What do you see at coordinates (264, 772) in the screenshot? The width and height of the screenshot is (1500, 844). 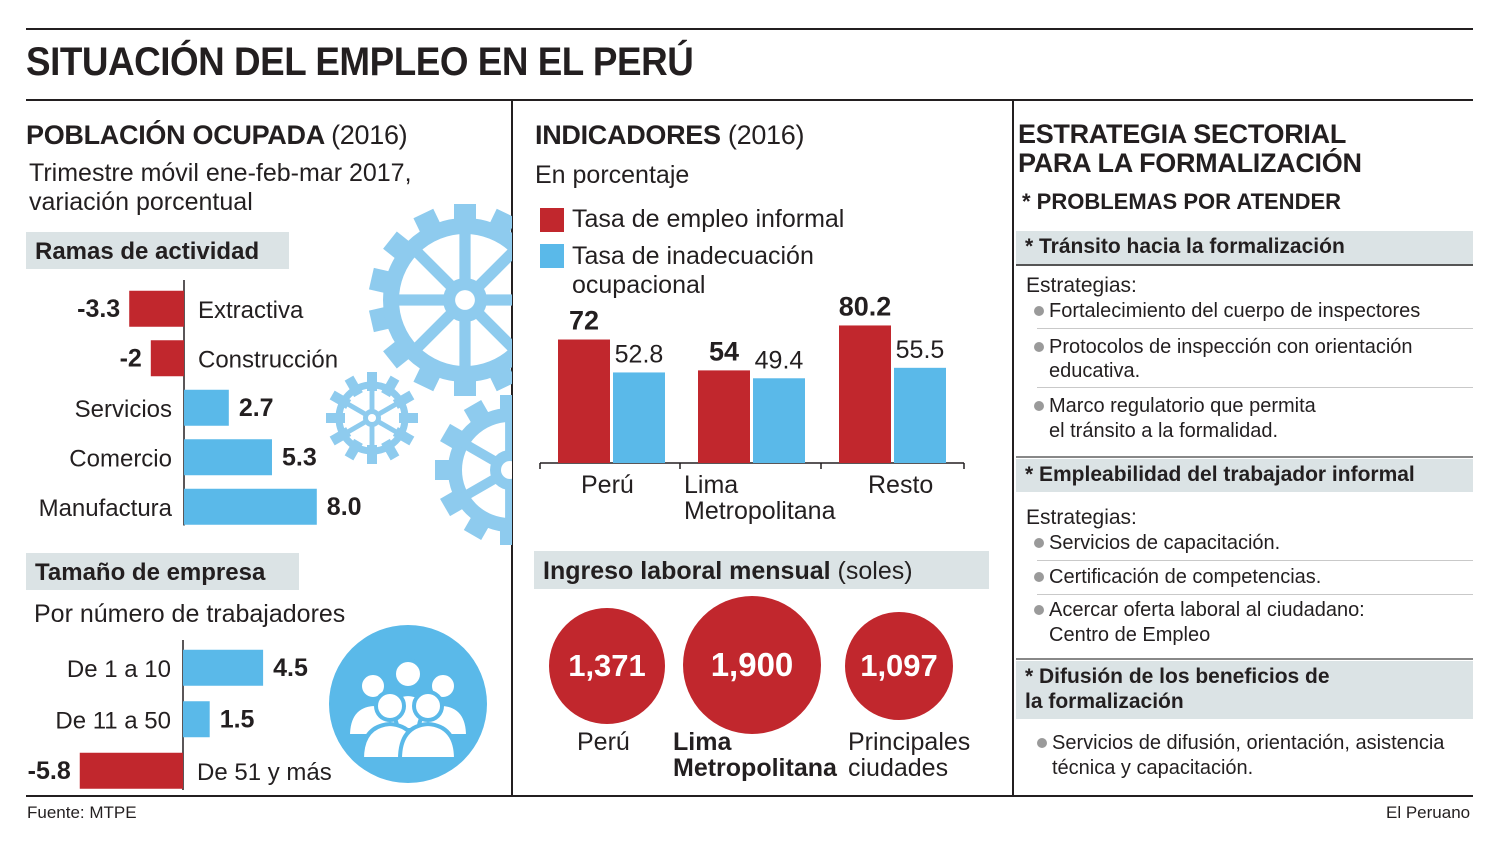 I see `category-label: De 51 y más` at bounding box center [264, 772].